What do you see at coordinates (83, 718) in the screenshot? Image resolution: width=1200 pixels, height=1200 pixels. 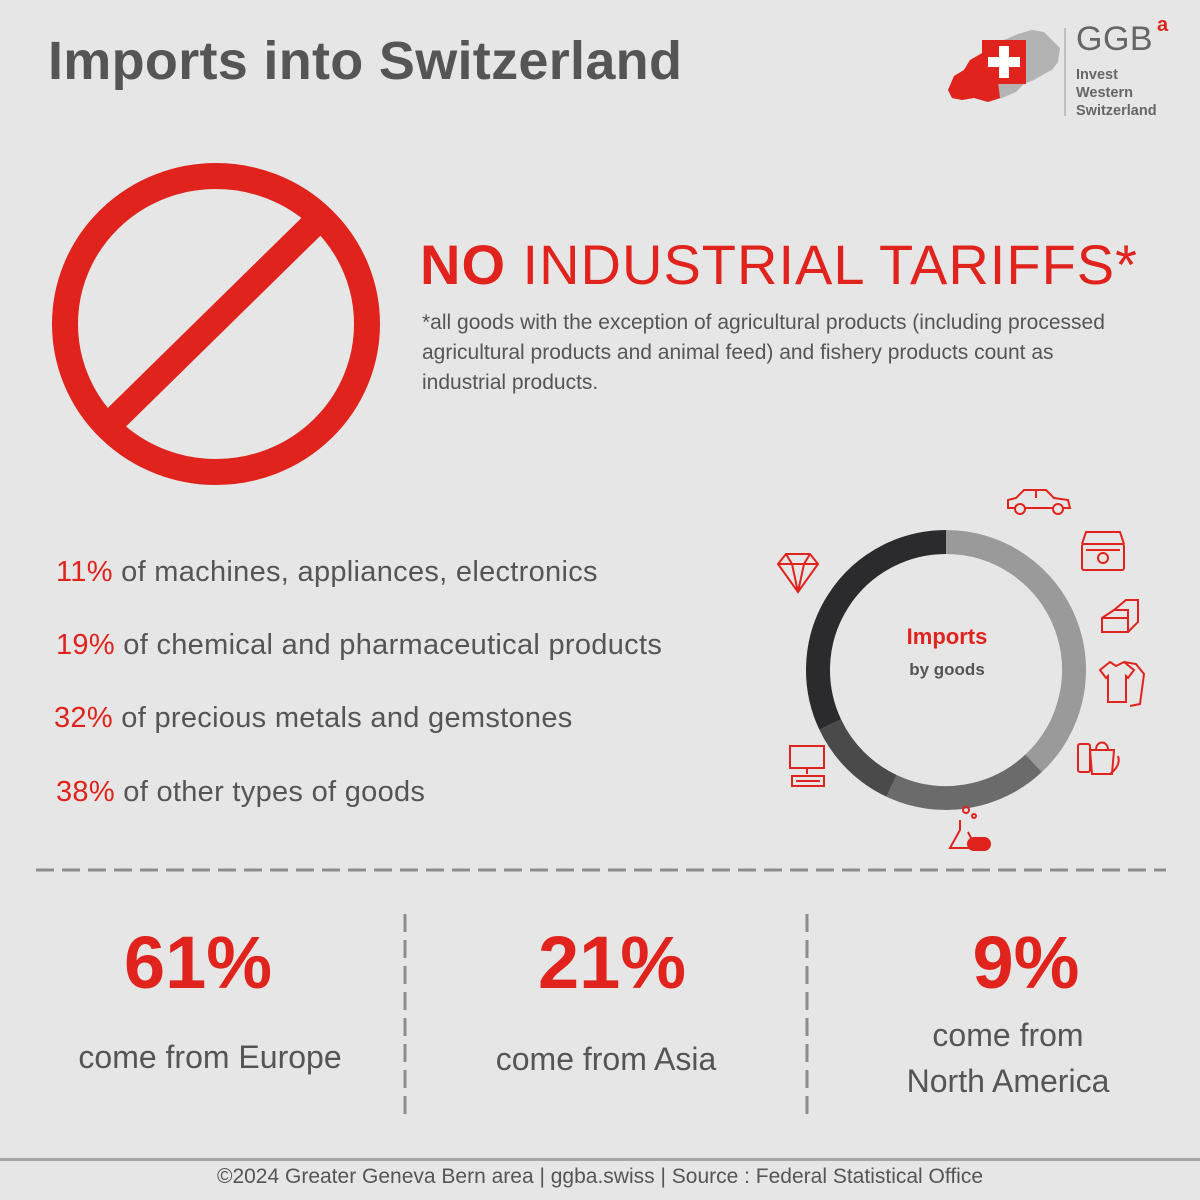 I see `goods-pct: 32%` at bounding box center [83, 718].